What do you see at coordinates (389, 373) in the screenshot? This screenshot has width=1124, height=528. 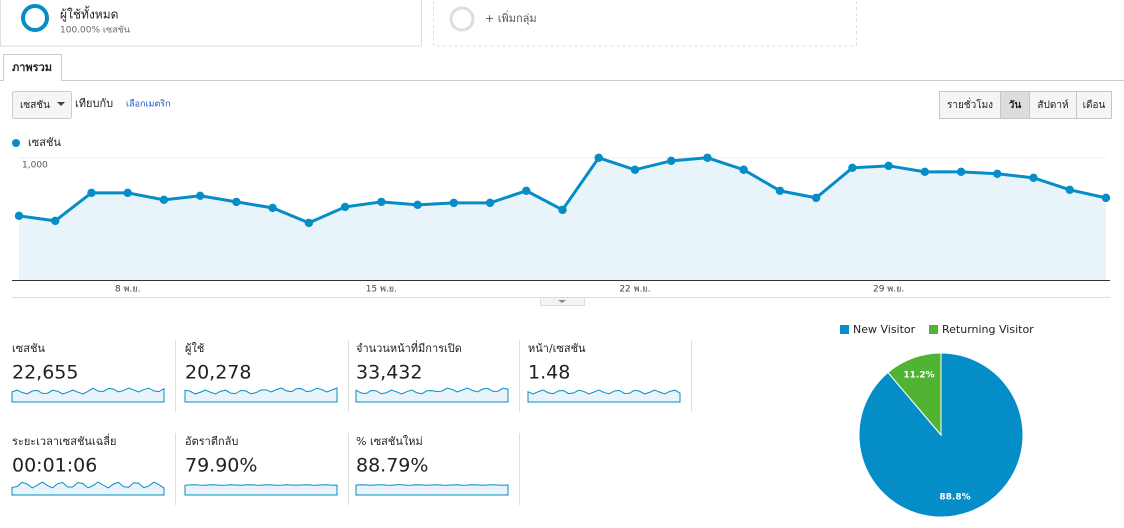 I see `metric-value: 33,432` at bounding box center [389, 373].